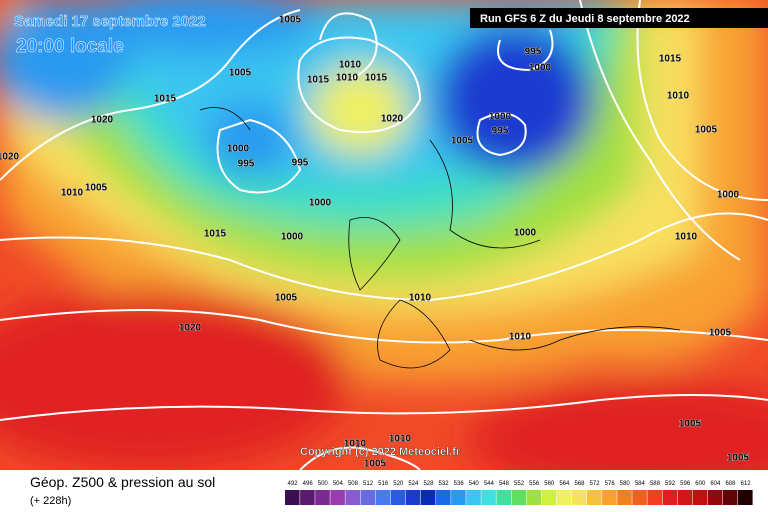  Describe the element at coordinates (625, 484) in the screenshot. I see `legend-tick-label: 580` at that location.